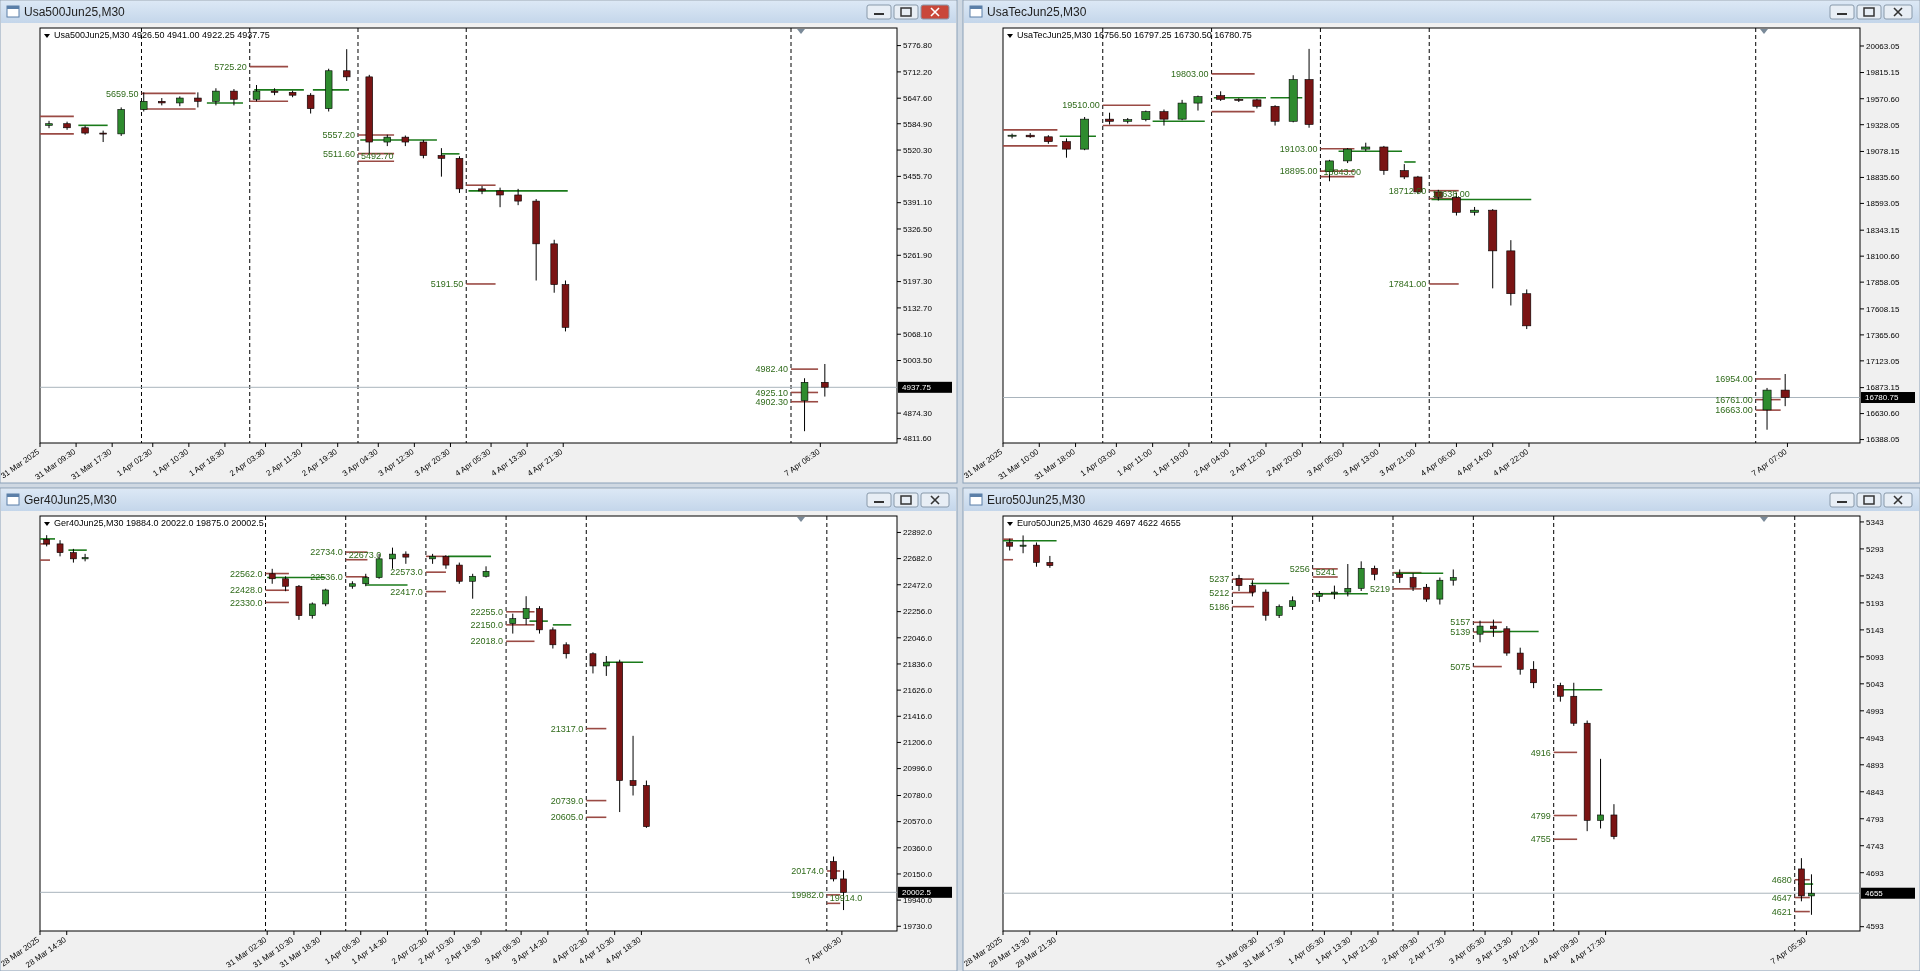 The width and height of the screenshot is (1920, 971). I want to click on annotation: 5212, so click(1219, 592).